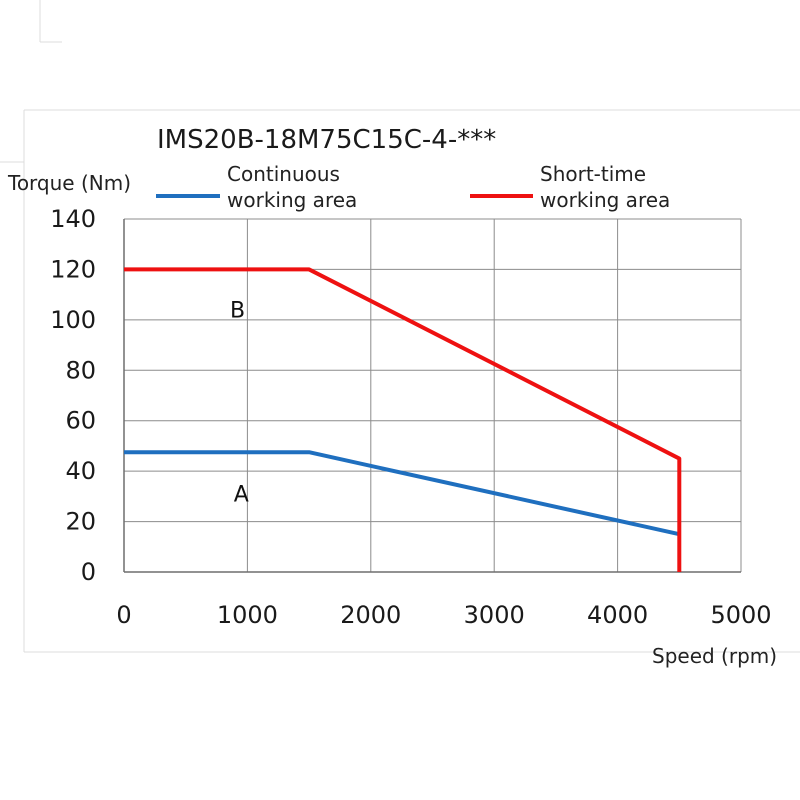  What do you see at coordinates (605, 200) in the screenshot?
I see `legend-label-short-time-line2: working area` at bounding box center [605, 200].